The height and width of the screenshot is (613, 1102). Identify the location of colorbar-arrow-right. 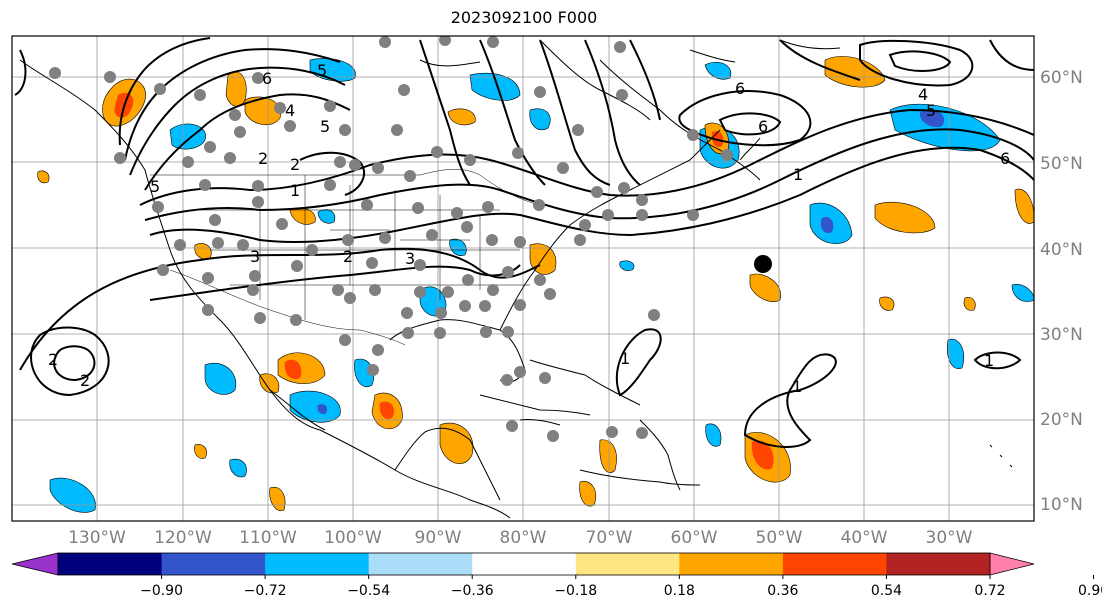
(1012, 564).